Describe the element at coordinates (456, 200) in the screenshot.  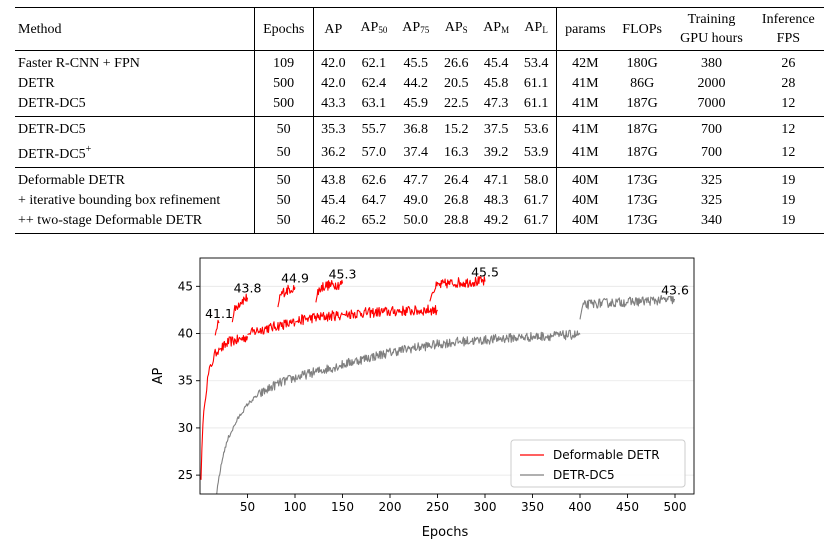
I see `cell-aps: 26.8` at that location.